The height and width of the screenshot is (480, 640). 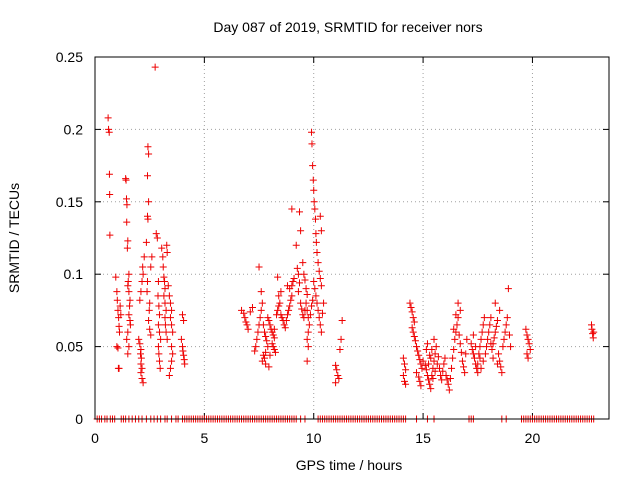 I want to click on x-tick-label: 0, so click(x=95, y=438).